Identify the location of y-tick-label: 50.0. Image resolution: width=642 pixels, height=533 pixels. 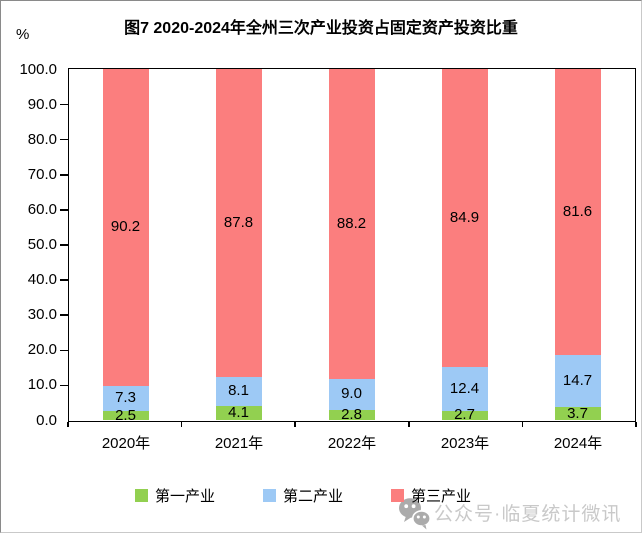
(42, 244).